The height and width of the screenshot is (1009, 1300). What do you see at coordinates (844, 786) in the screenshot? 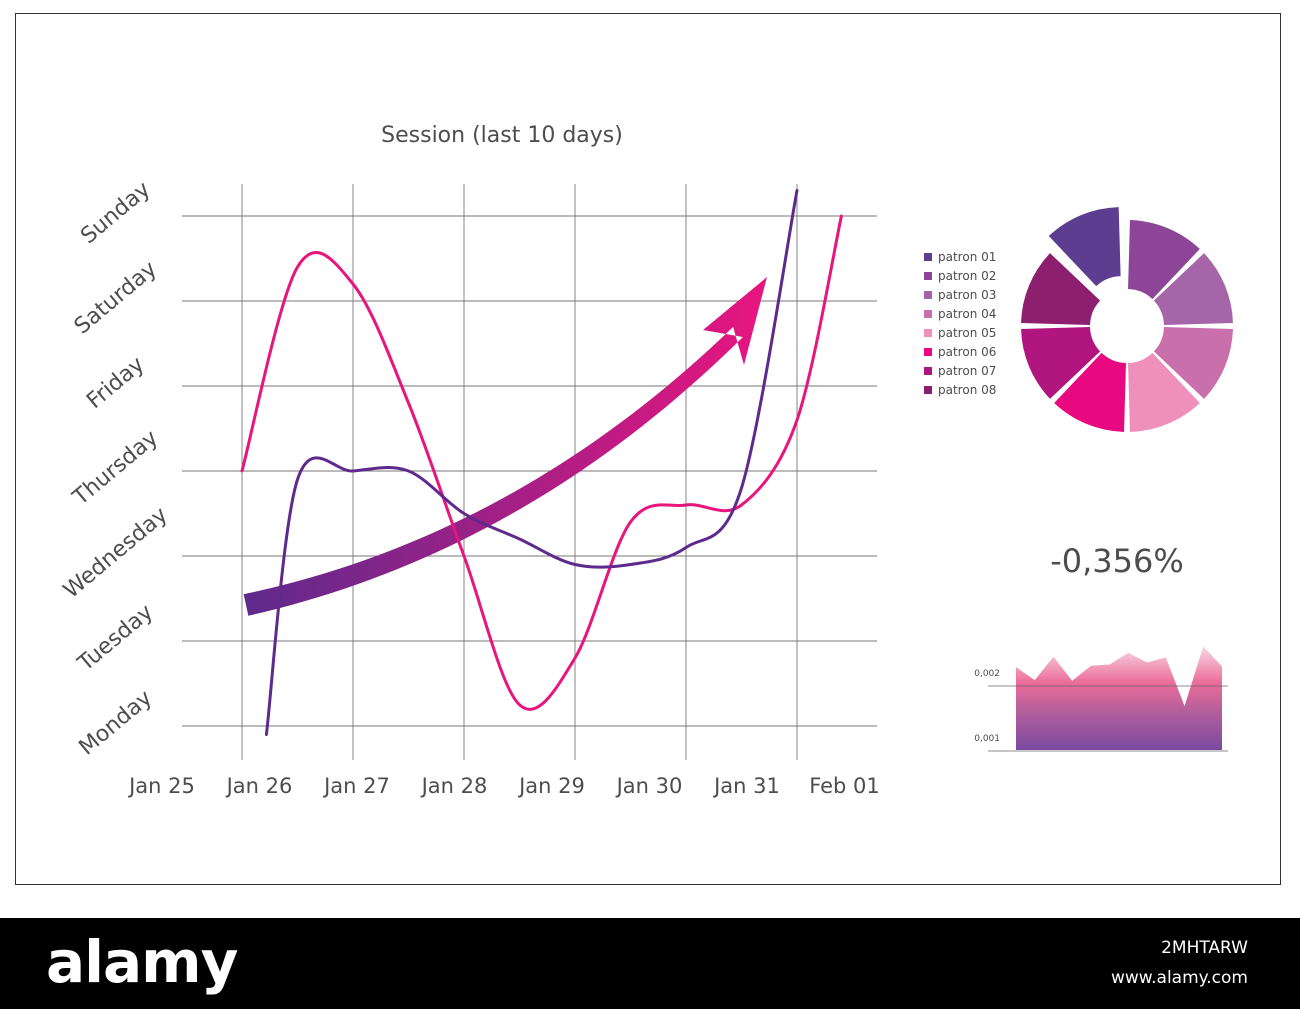
I see `x-tick-feb-01: Feb 01` at bounding box center [844, 786].